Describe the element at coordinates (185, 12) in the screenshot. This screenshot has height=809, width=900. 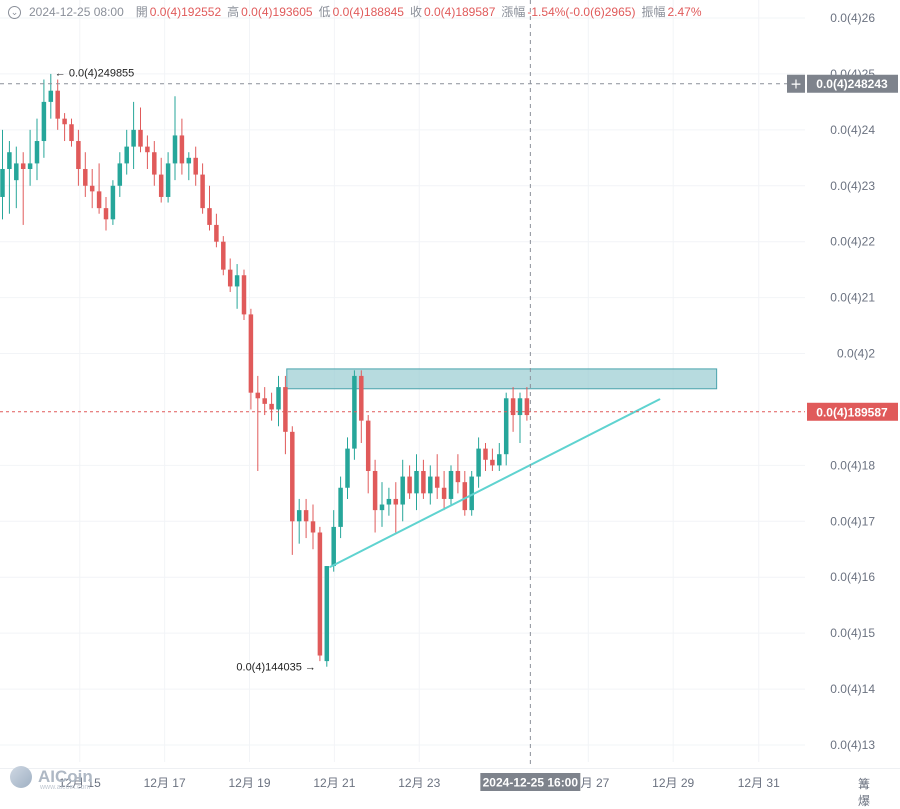
I see `open-value: 0.0(4)192552` at that location.